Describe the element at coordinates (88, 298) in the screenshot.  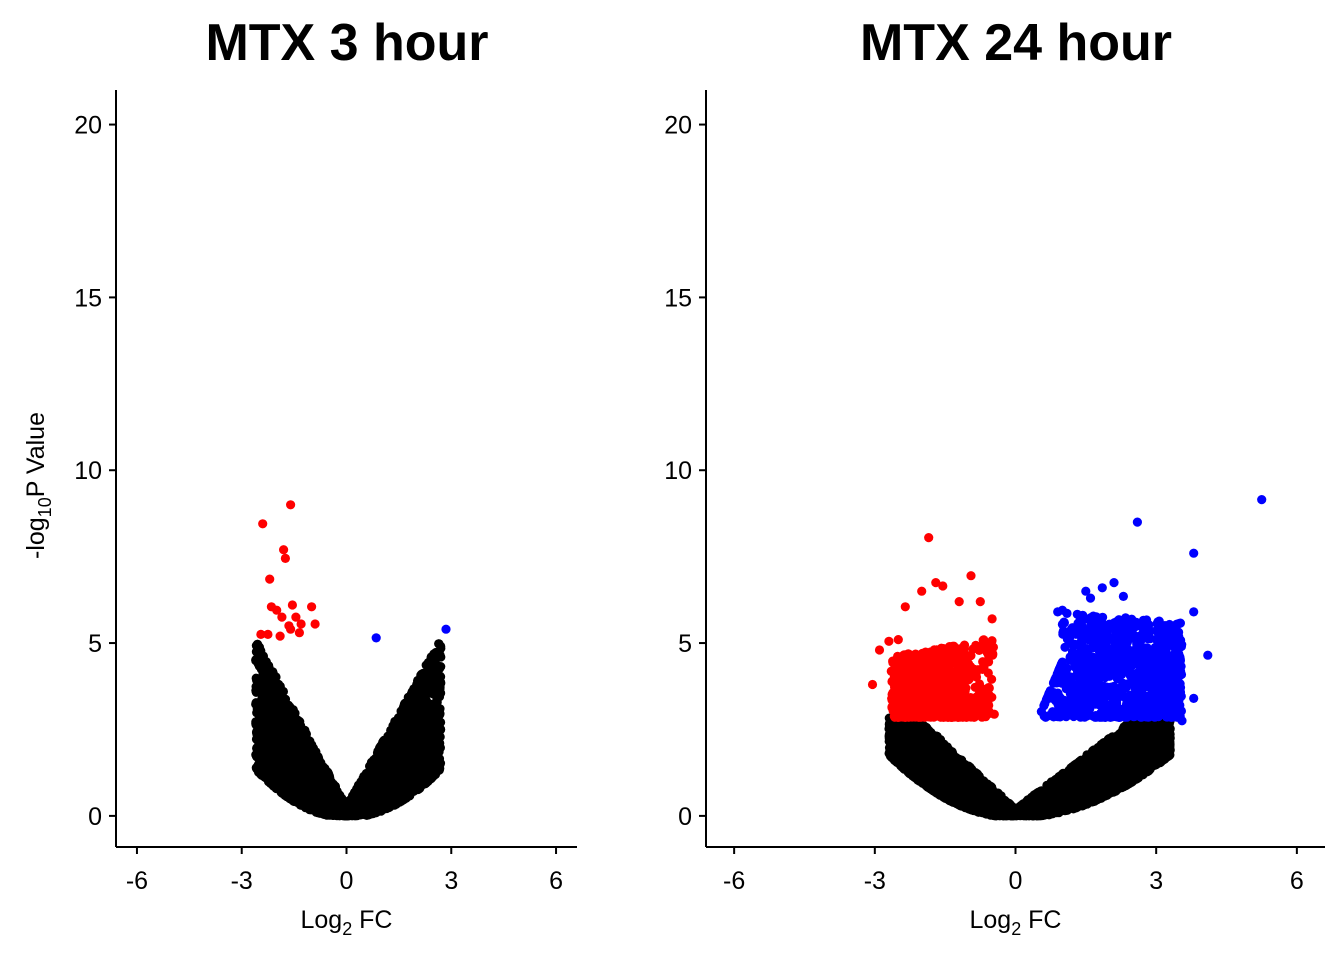
I see `y-tick-label: 15` at that location.